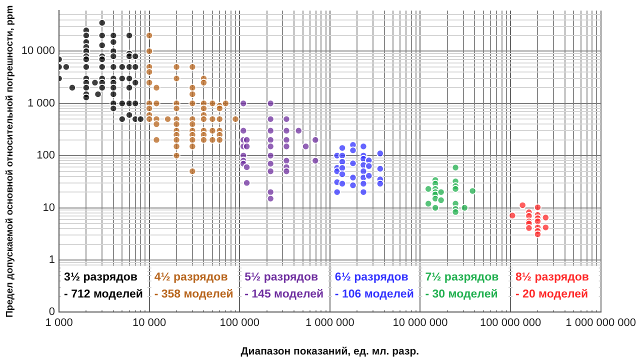 The width and height of the screenshot is (640, 364). What do you see at coordinates (46, 156) in the screenshot?
I see `y-tick-label: 100` at bounding box center [46, 156].